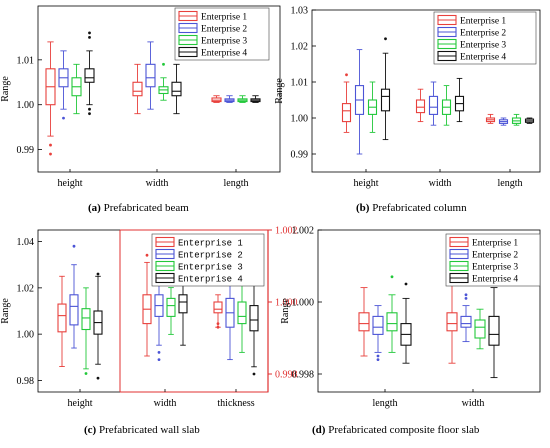  What do you see at coordinates (483, 22) in the screenshot?
I see `legend-label: Enterprise 1` at bounding box center [483, 22].